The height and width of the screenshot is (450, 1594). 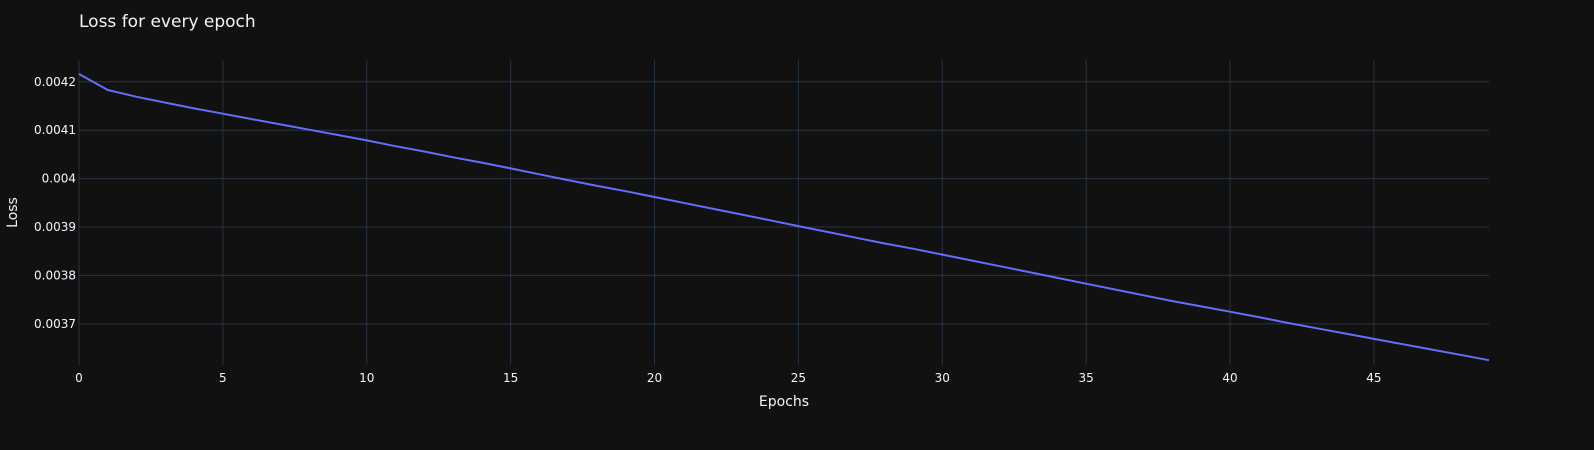 I want to click on x-axis-title: Epochs, so click(x=784, y=402).